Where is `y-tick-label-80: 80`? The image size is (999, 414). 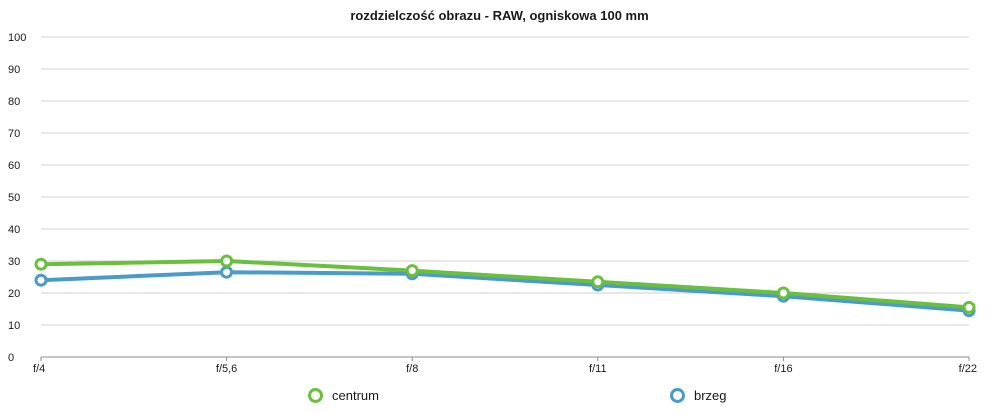 y-tick-label-80: 80 is located at coordinates (14, 102).